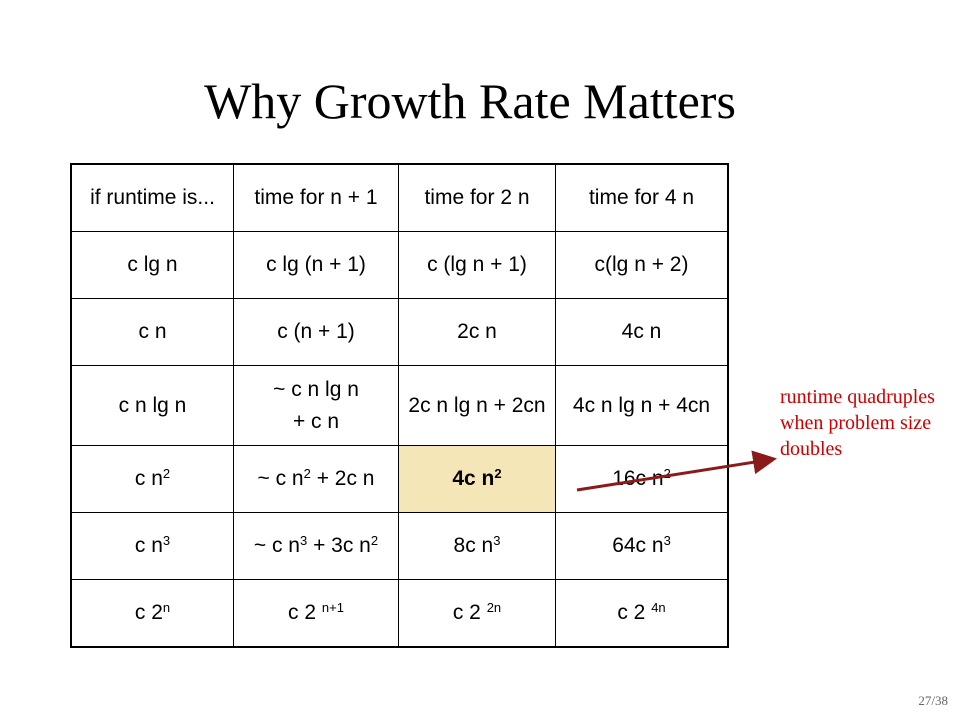 The height and width of the screenshot is (720, 960). I want to click on table-row: c n3 ~ c n3 + 3c n2 8c n3 64c n3, so click(399, 546).